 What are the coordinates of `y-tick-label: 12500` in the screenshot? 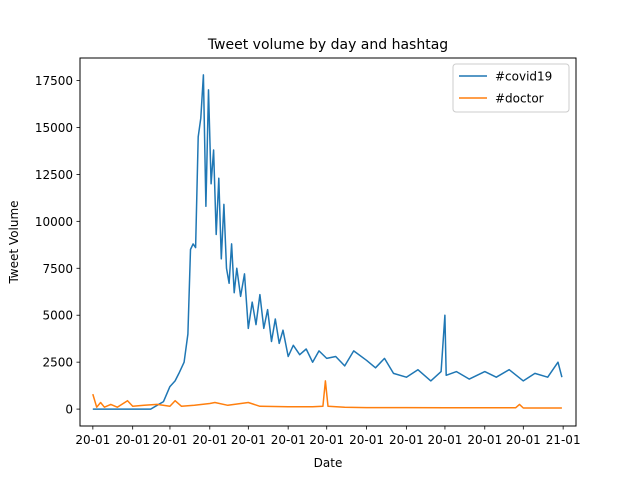 It's located at (54, 175).